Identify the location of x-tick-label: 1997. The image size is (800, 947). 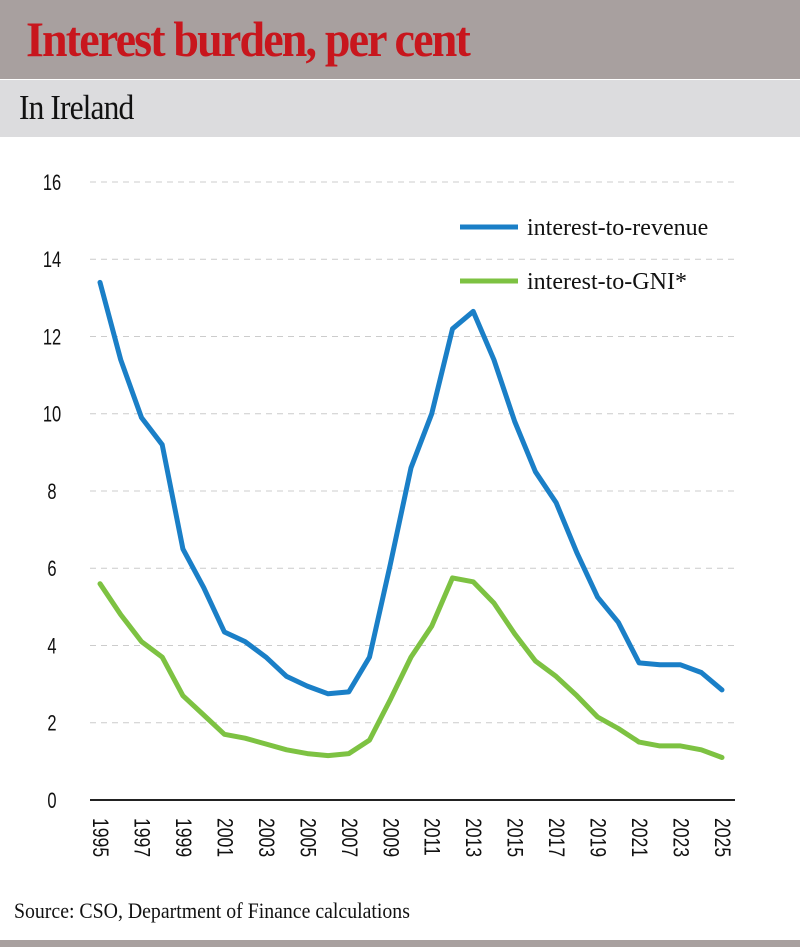
(141, 837).